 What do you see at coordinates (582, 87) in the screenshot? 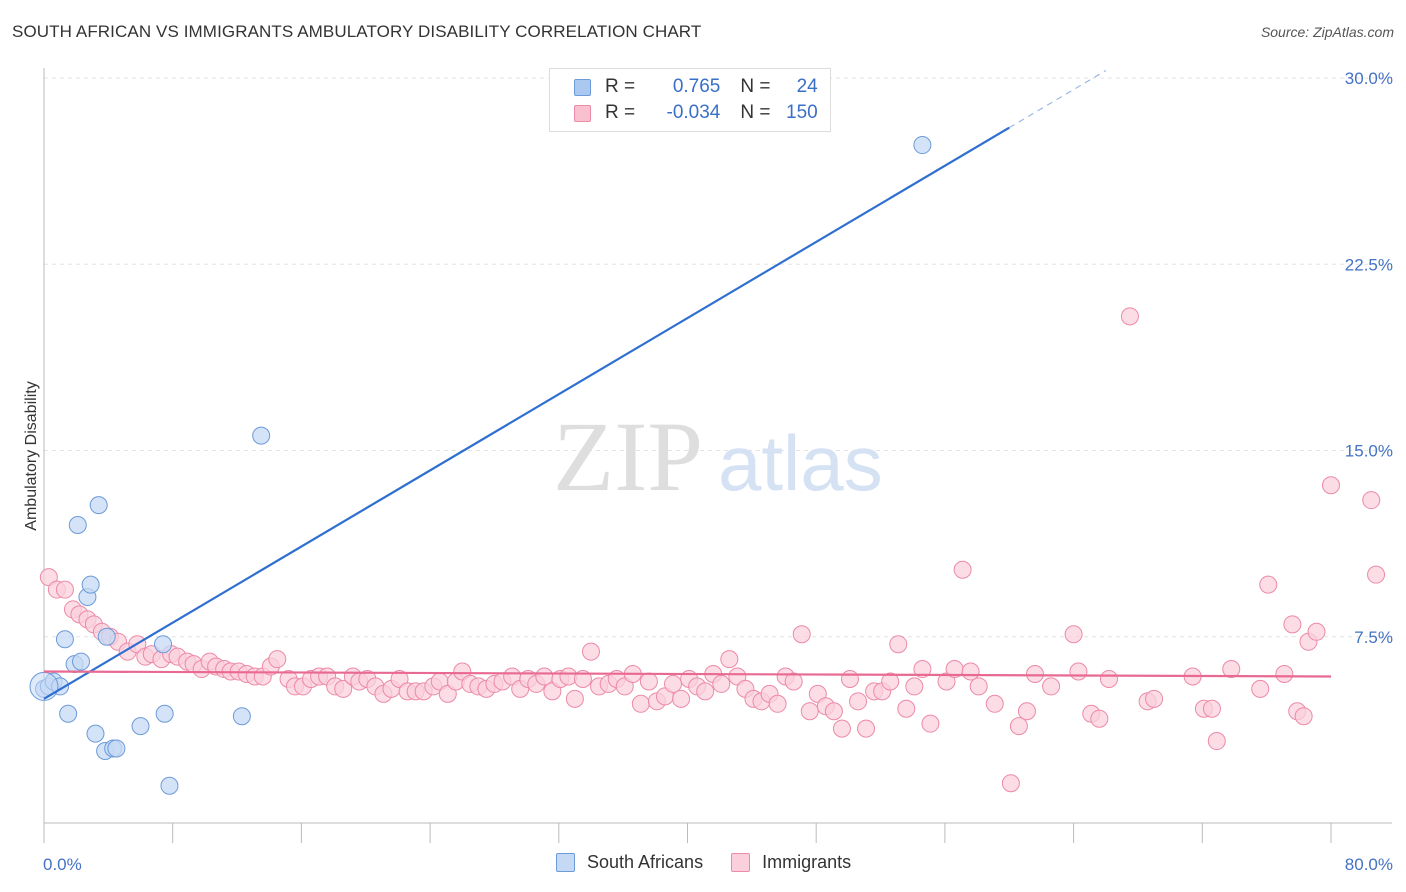
I see `legend-swatch-blue` at bounding box center [582, 87].